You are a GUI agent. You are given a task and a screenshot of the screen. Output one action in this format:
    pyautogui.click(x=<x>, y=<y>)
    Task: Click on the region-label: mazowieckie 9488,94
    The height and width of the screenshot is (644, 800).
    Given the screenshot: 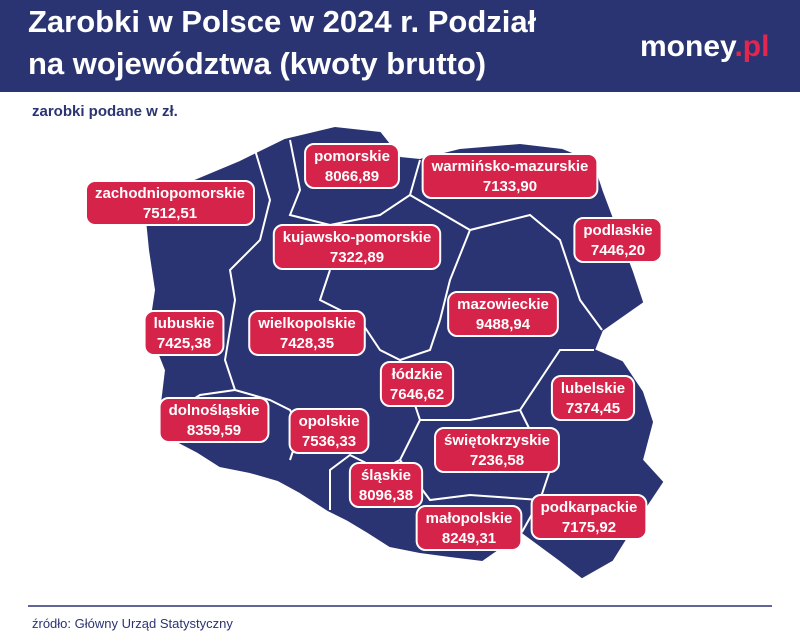 What is the action you would take?
    pyautogui.click(x=503, y=314)
    